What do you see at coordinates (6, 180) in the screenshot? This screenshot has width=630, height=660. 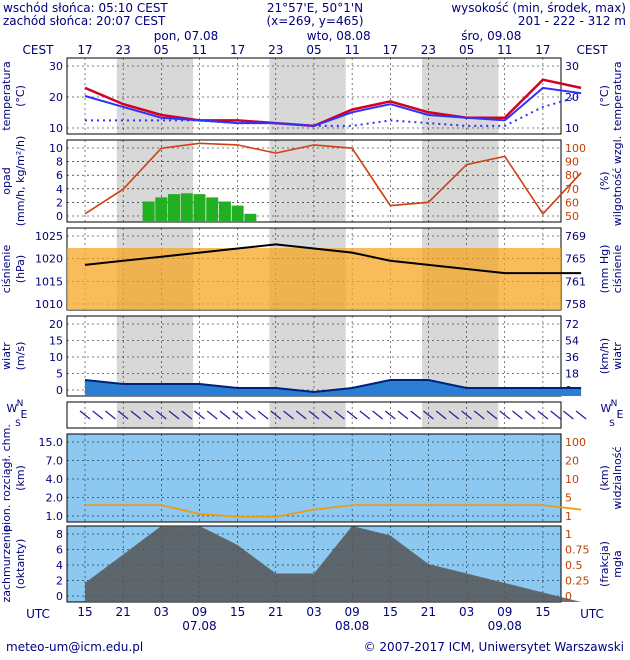 I see `left-axis-label: opad` at bounding box center [6, 180].